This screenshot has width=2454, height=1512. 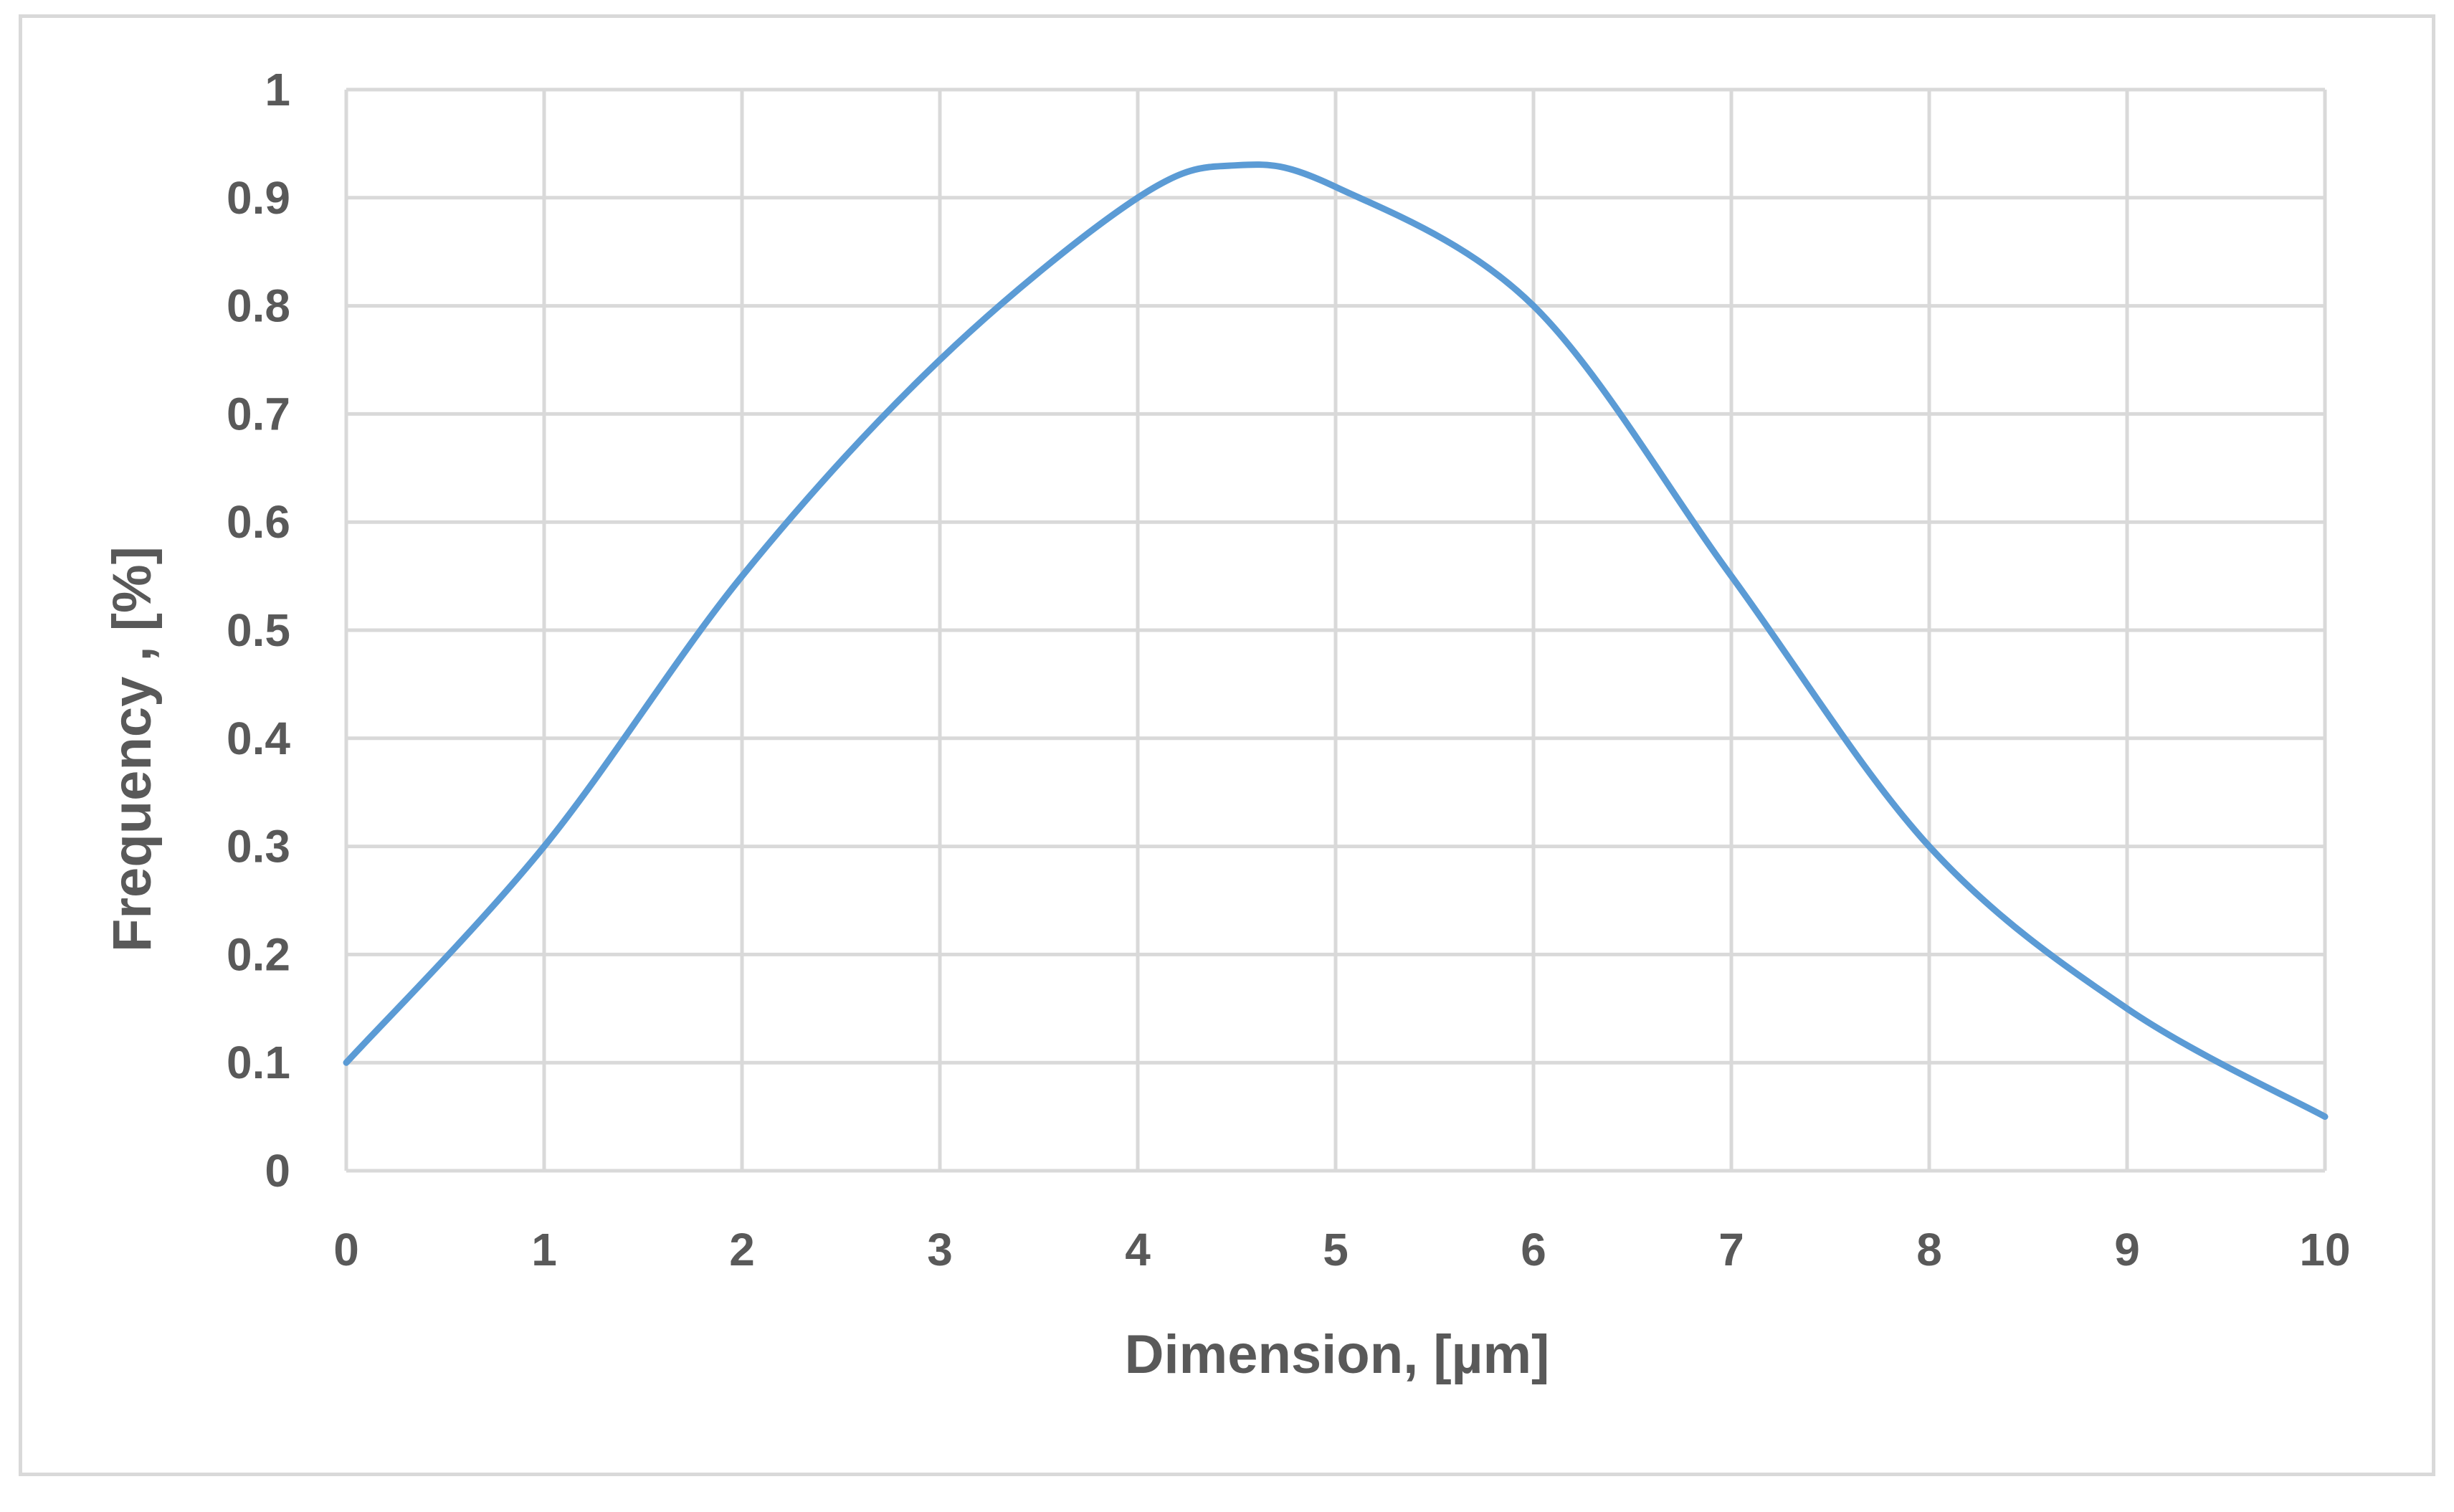 What do you see at coordinates (1731, 1249) in the screenshot?
I see `x-tick-label: 7` at bounding box center [1731, 1249].